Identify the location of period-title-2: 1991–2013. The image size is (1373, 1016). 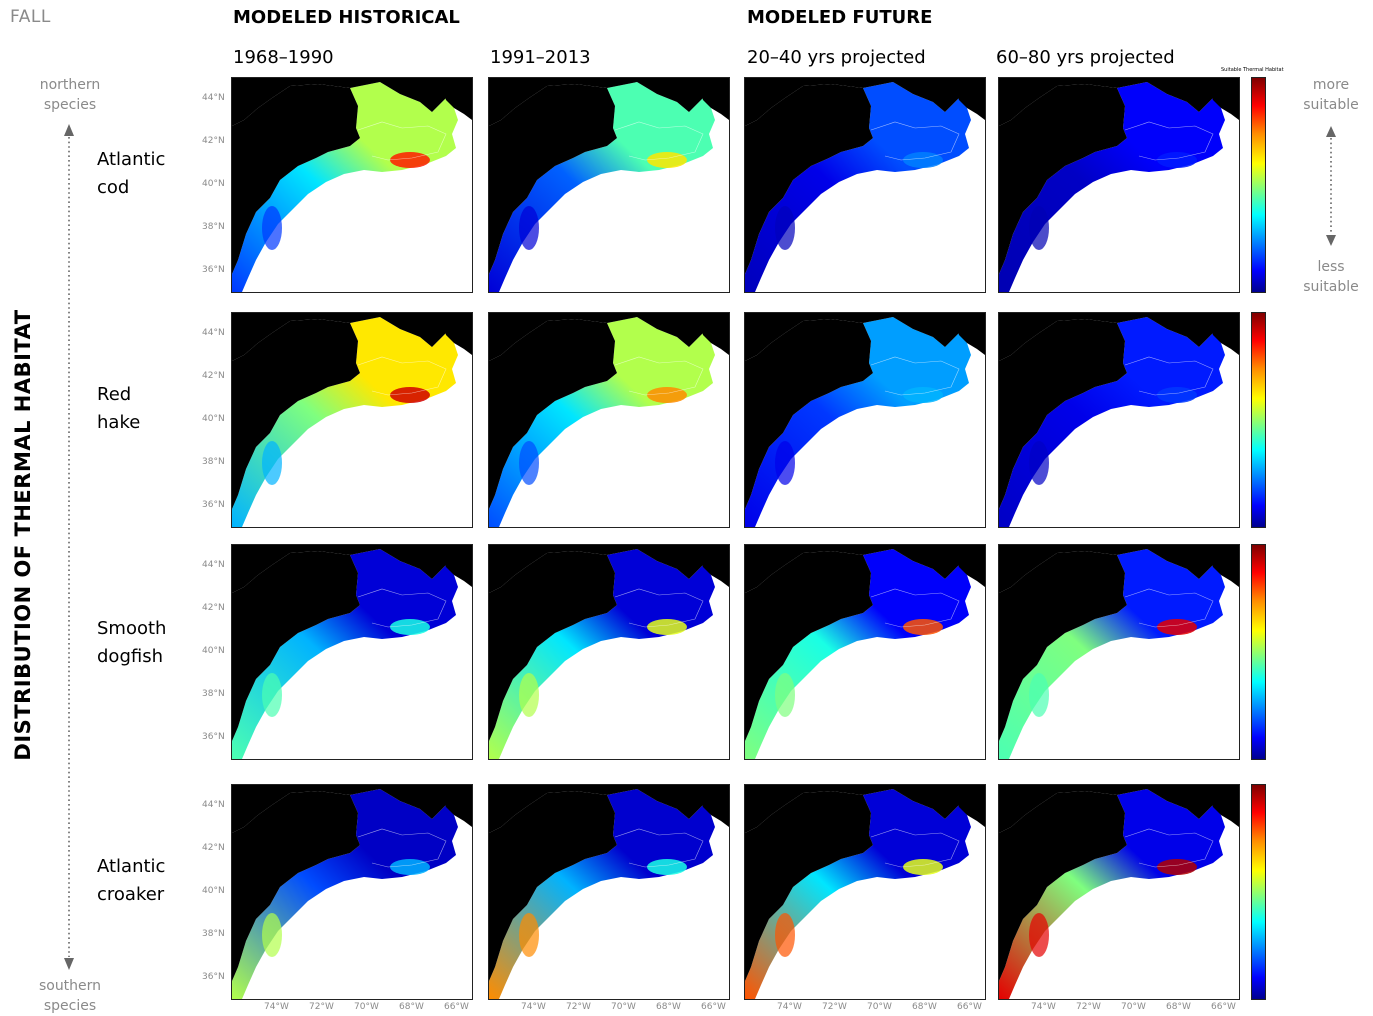
(540, 57).